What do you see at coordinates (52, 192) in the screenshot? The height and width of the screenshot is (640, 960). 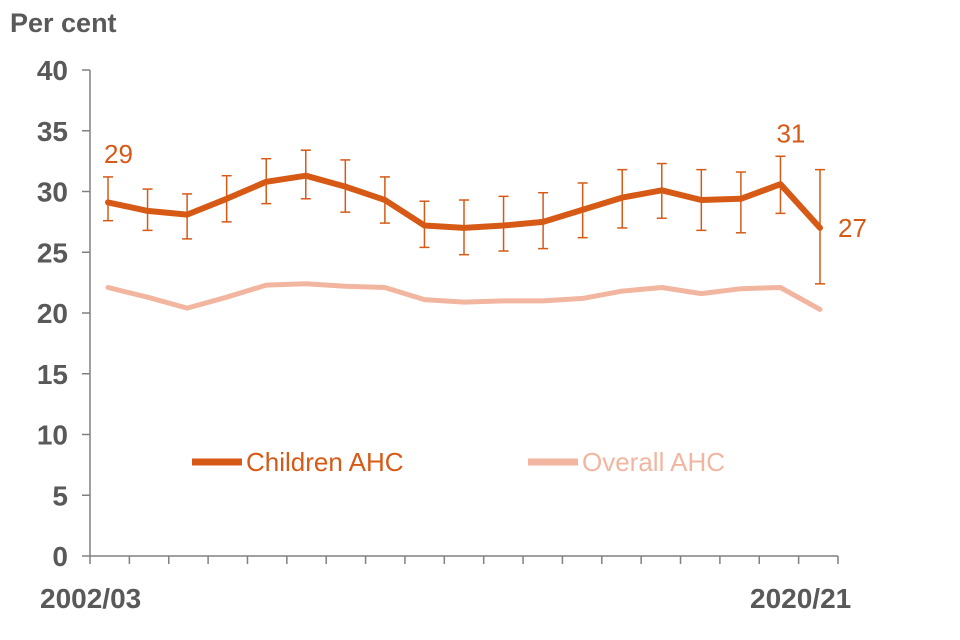 I see `y-tick-label: 30` at bounding box center [52, 192].